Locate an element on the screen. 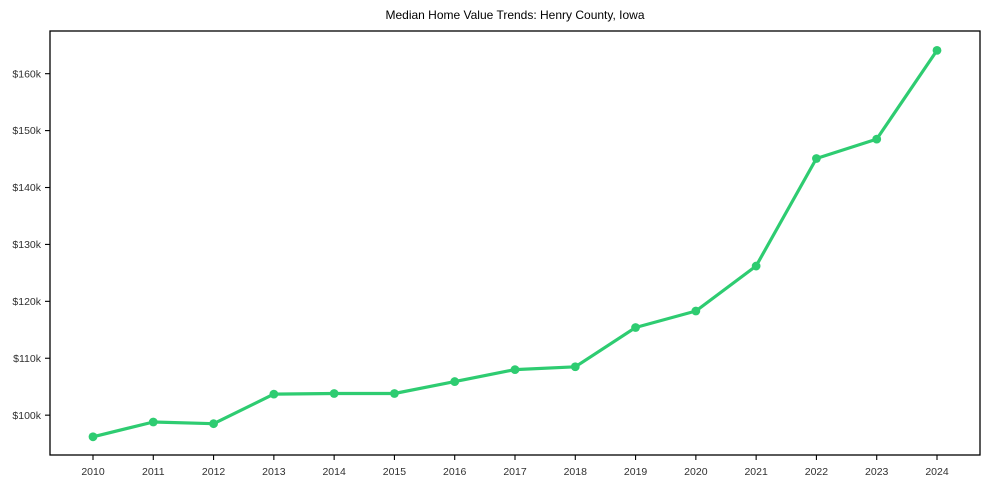 The height and width of the screenshot is (490, 989). data-point-2018 is located at coordinates (575, 367).